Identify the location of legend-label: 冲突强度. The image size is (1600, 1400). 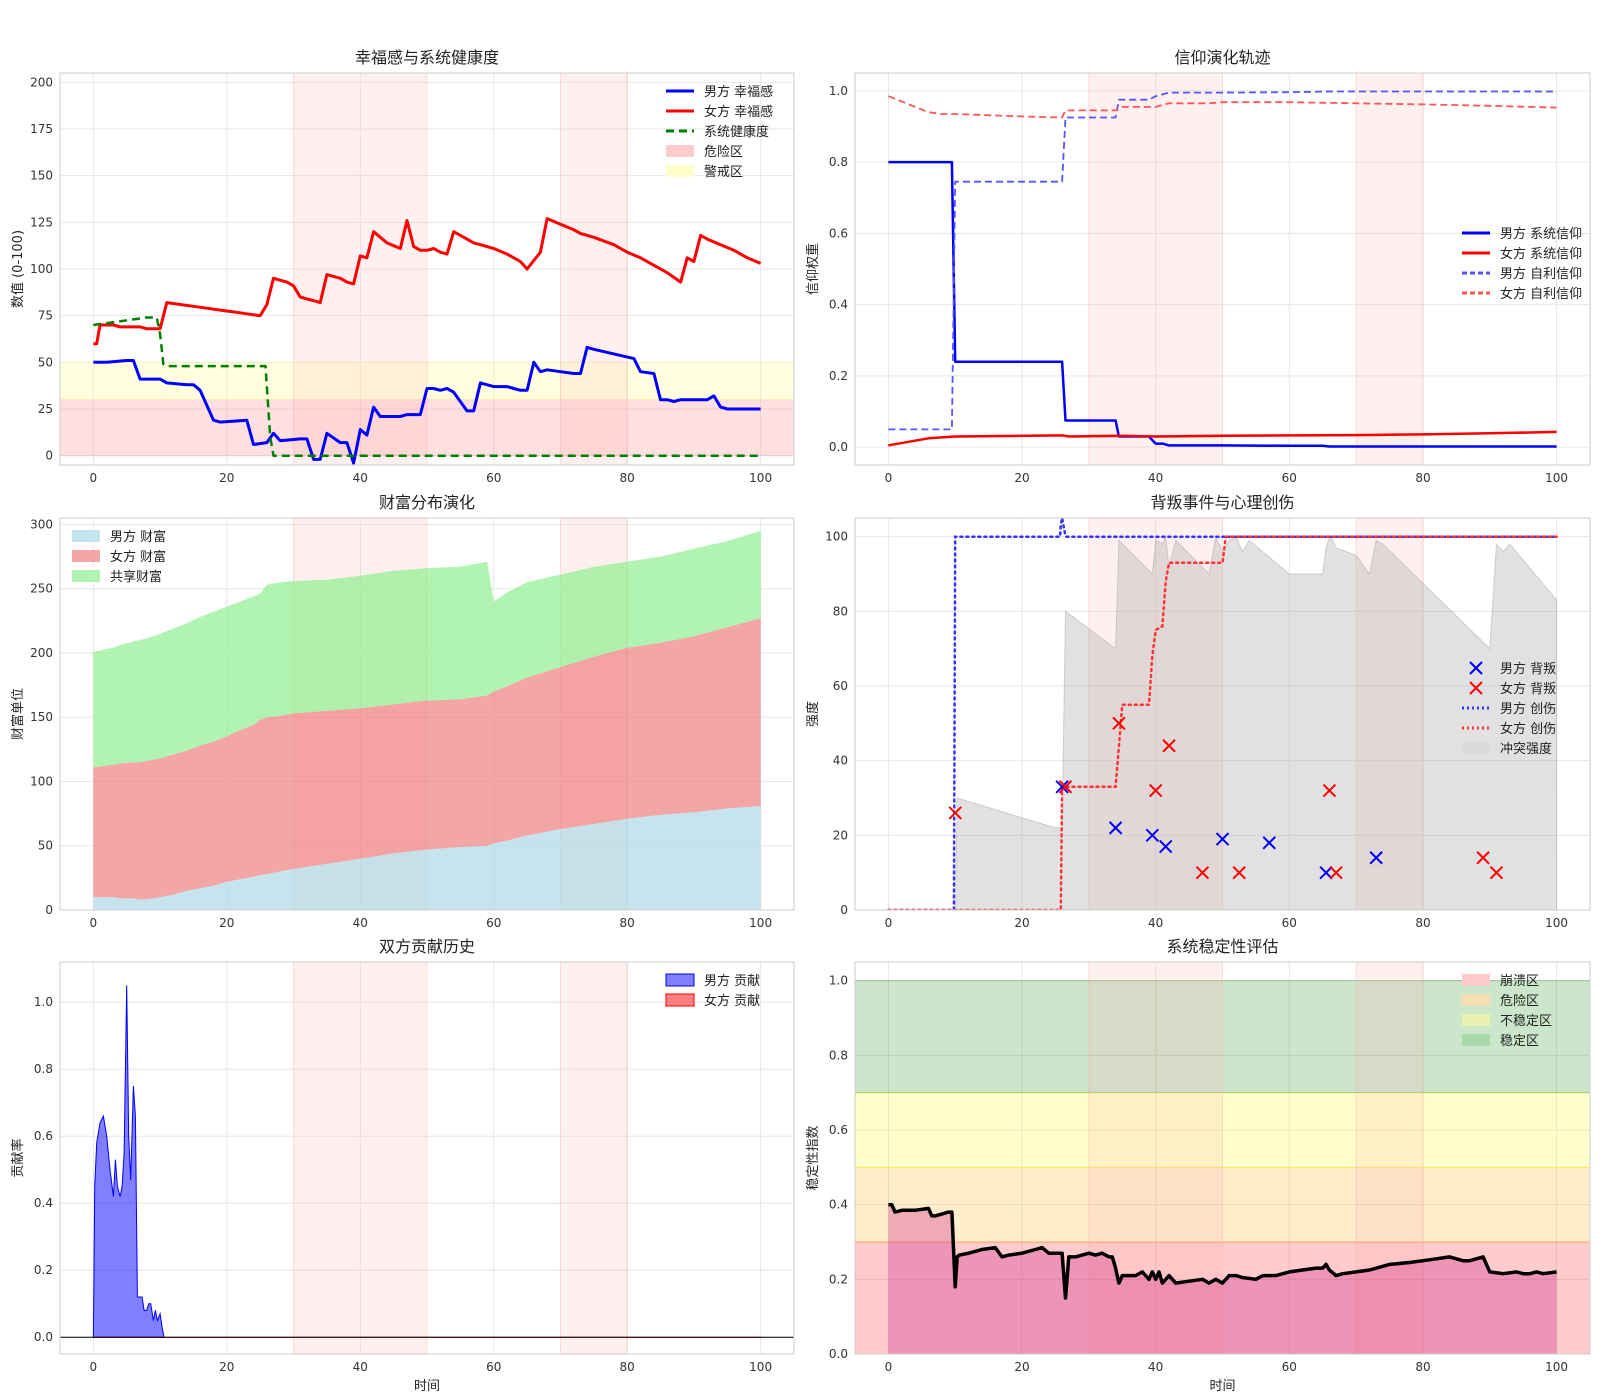
(1526, 749).